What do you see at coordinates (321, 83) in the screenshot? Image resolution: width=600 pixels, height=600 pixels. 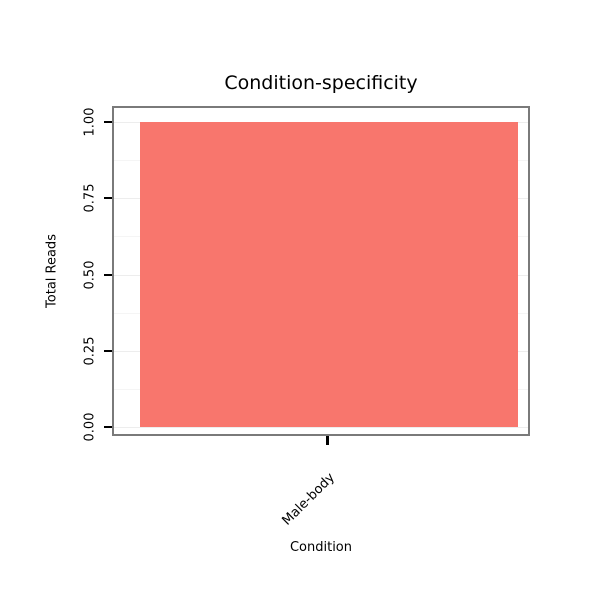 I see `chart-title: Condition-specificity` at bounding box center [321, 83].